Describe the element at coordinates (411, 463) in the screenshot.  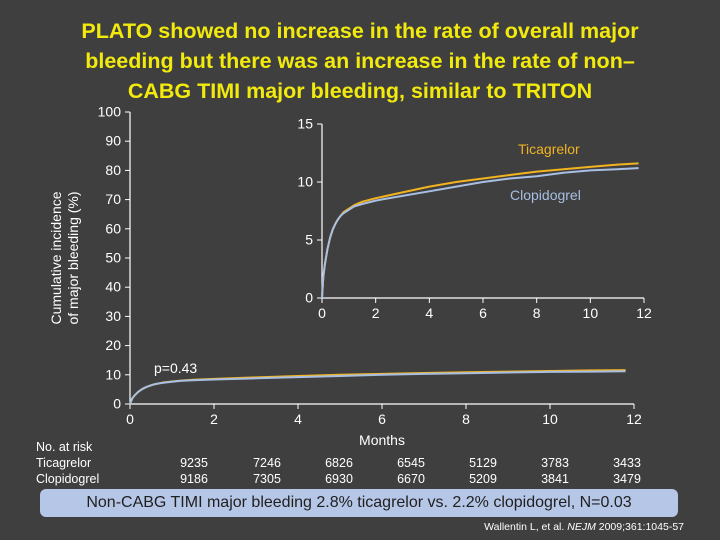
I see `risk-cell: 6545` at that location.